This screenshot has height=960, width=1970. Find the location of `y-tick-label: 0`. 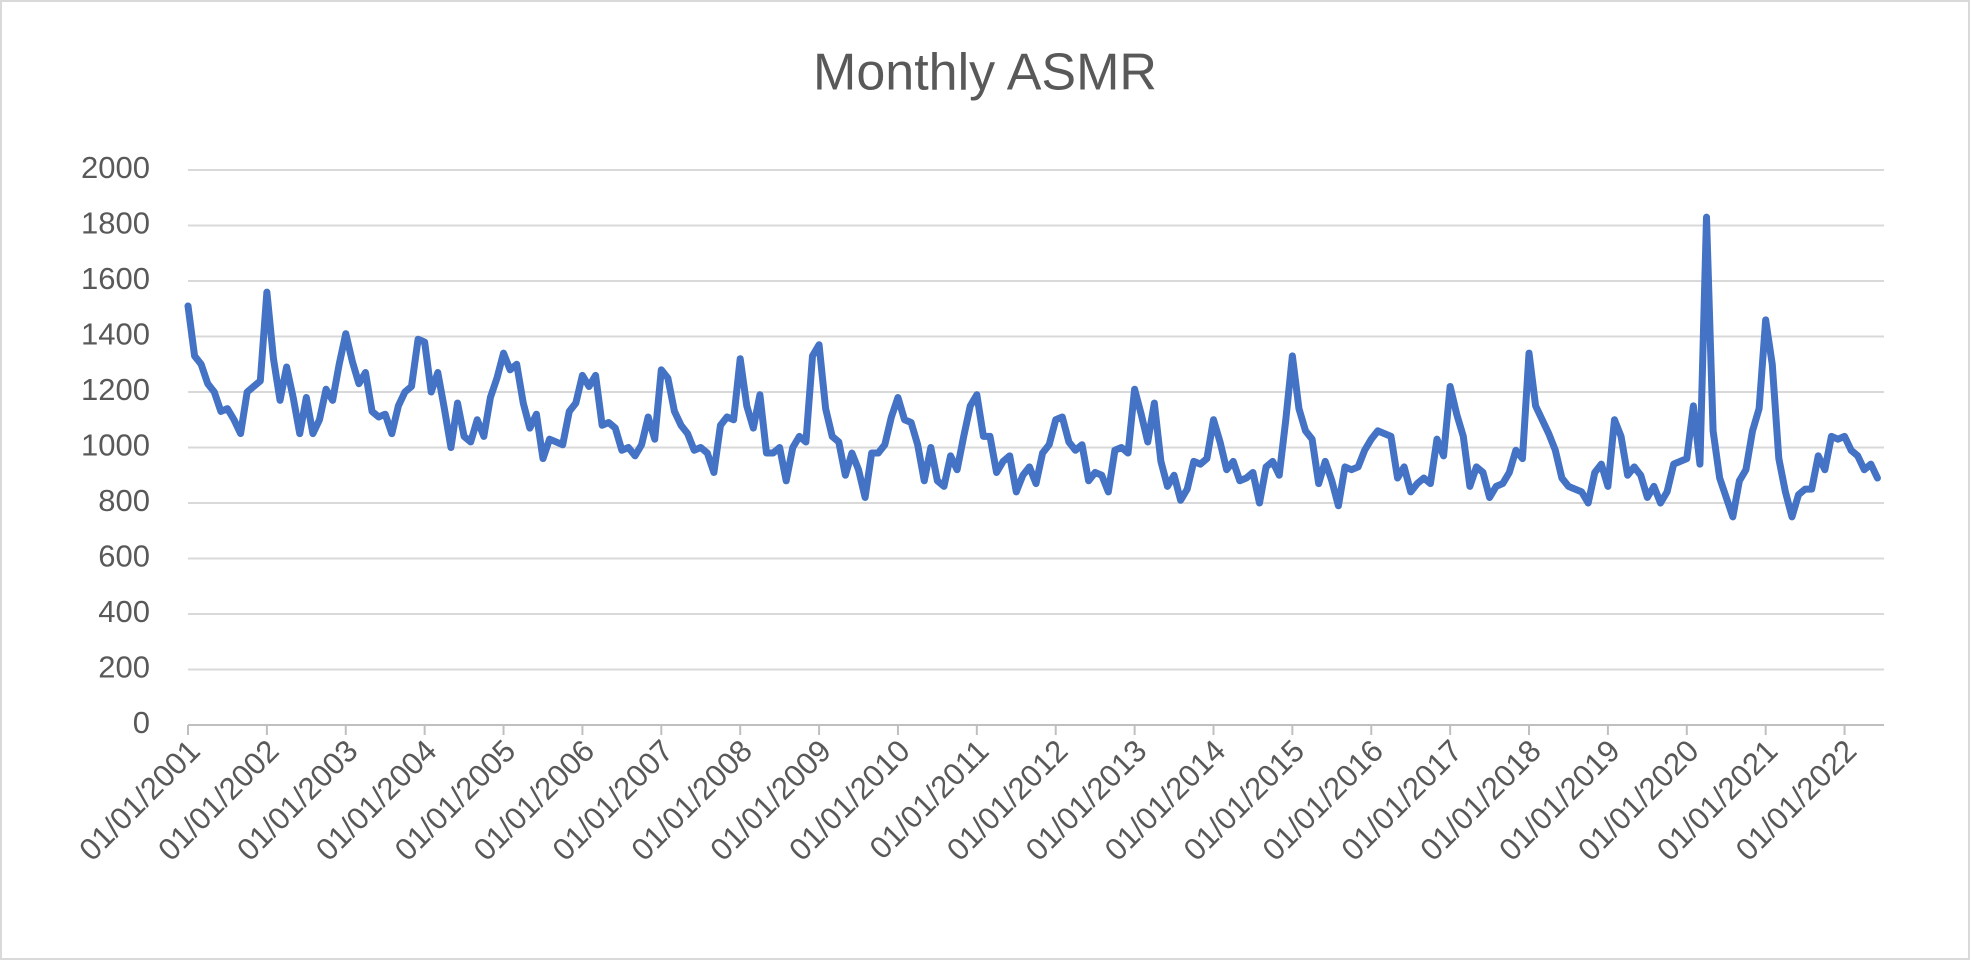

y-tick-label: 0 is located at coordinates (141, 722).